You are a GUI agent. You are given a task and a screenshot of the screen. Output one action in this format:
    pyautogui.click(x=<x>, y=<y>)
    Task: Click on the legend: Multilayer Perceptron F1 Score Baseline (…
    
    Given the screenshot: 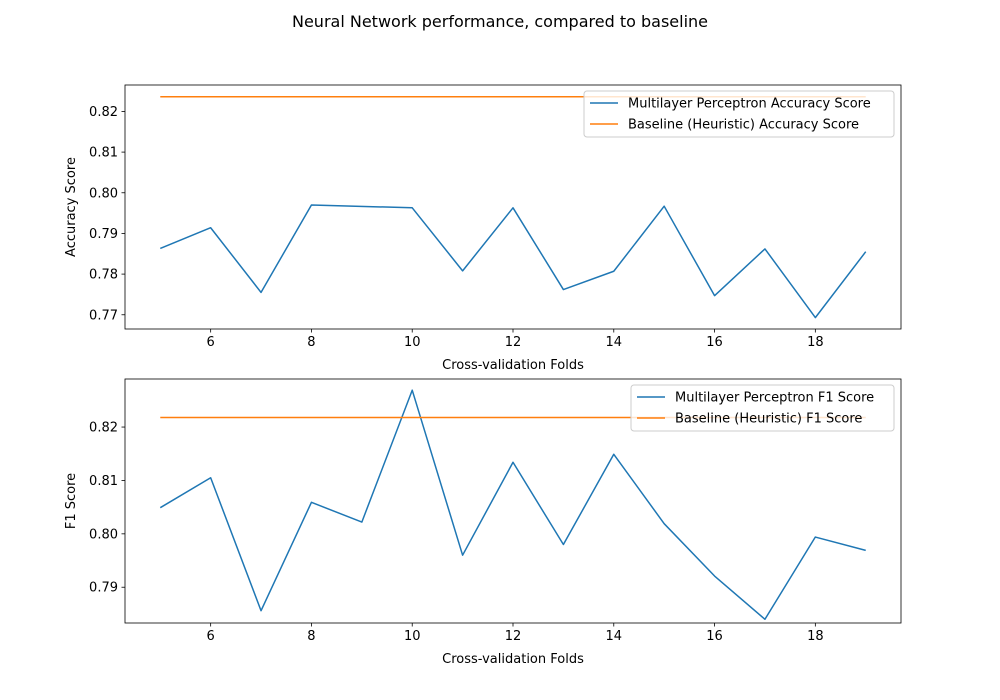 What is the action you would take?
    pyautogui.click(x=762, y=408)
    